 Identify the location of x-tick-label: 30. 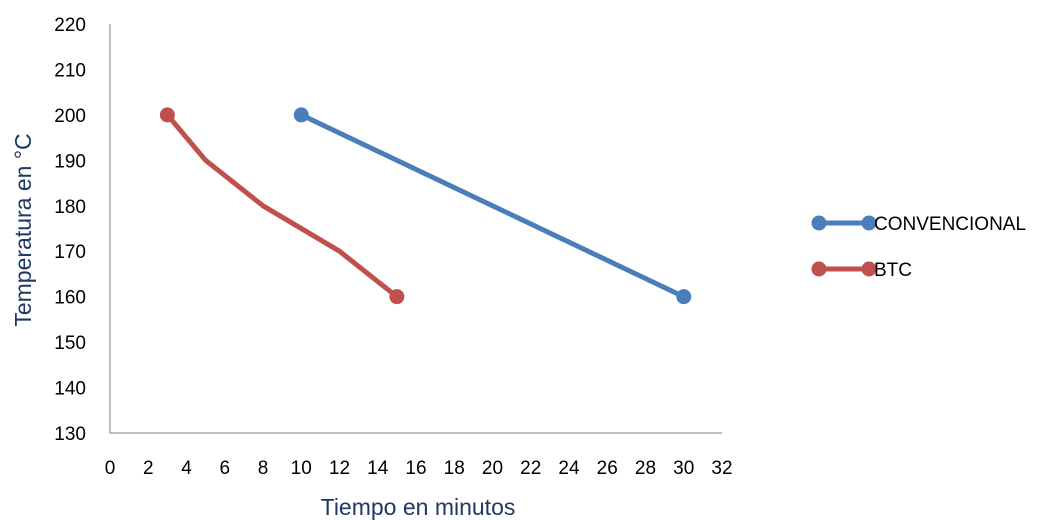
(683, 468).